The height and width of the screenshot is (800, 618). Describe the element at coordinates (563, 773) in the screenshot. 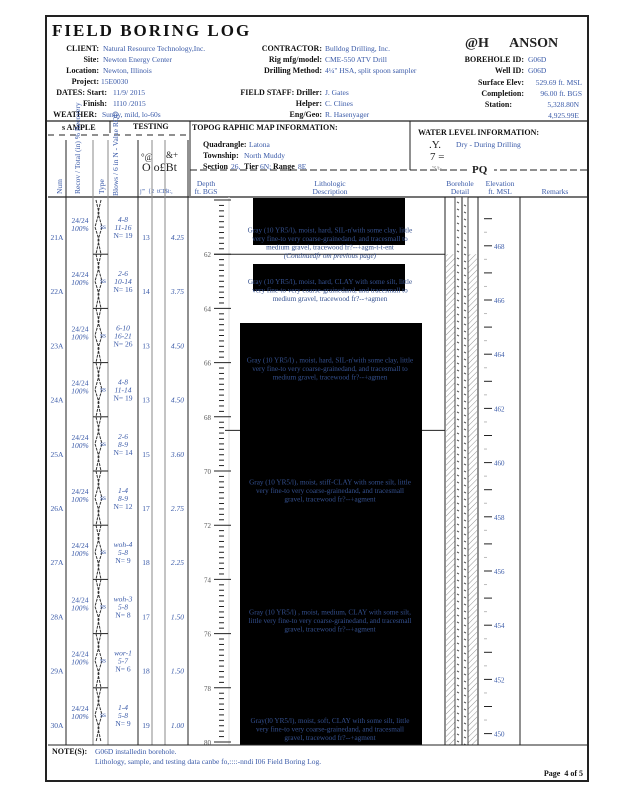

I see `page-number: Page 4 of 5` at that location.